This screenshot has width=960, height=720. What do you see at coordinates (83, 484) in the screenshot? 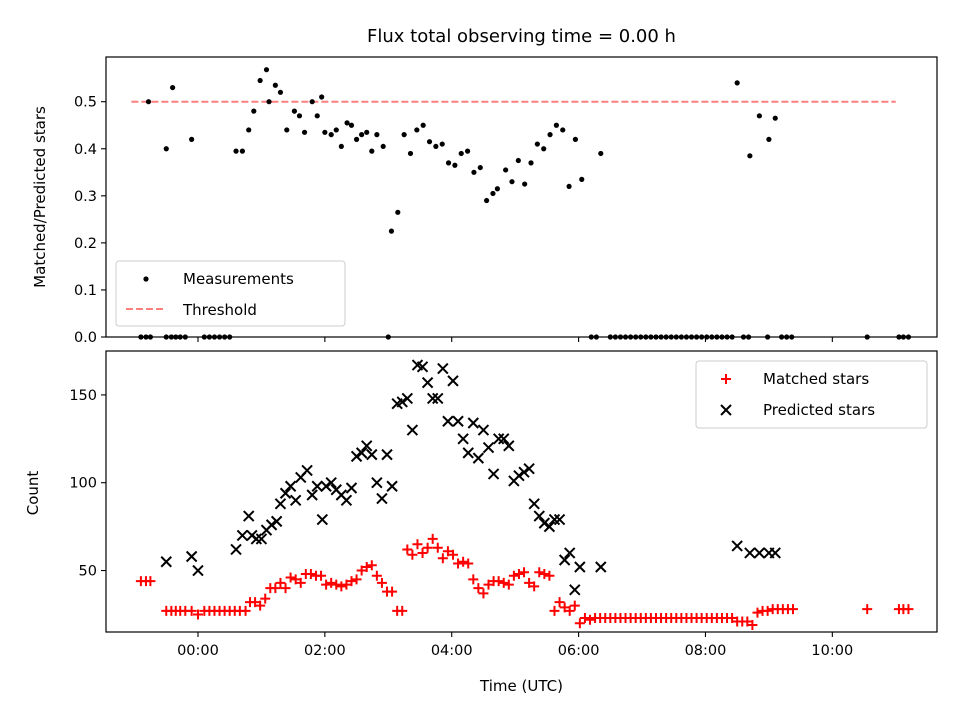
I see `bottom-y-tick-label: 100` at bounding box center [83, 484].